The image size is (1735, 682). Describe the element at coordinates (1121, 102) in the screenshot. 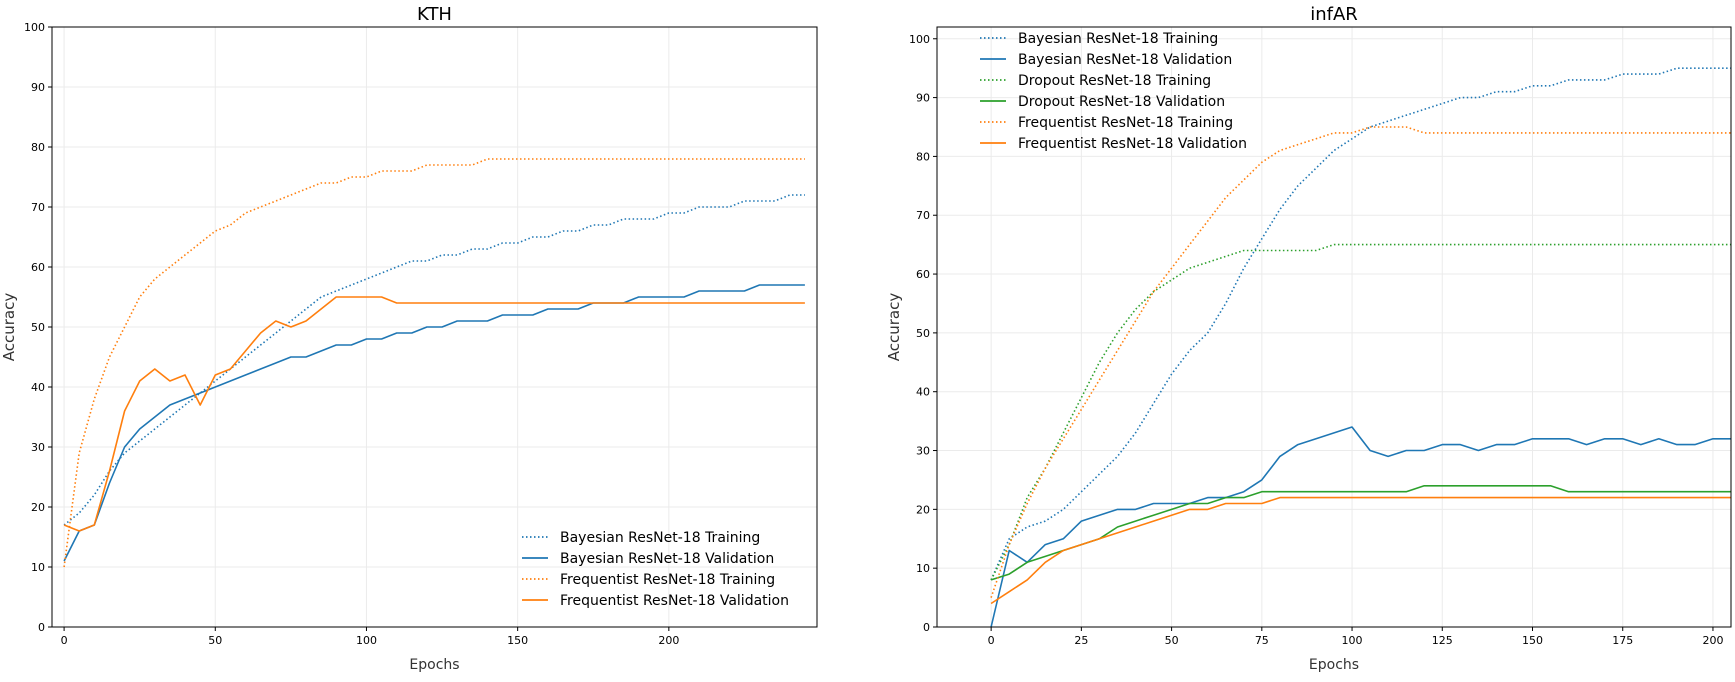

I see `legend-label: Dropout ResNet-18 Validation` at that location.